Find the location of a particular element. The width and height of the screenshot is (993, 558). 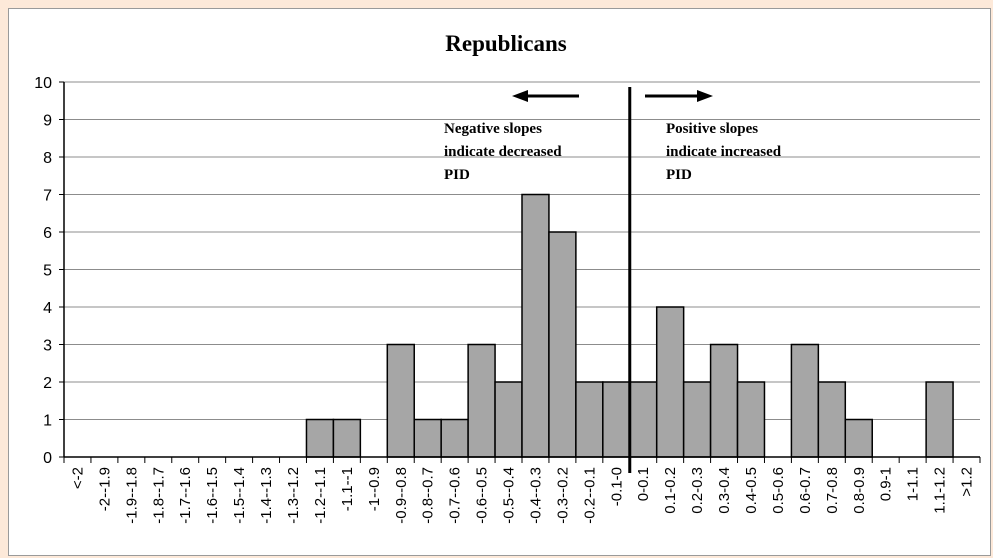

y-tick-label: 2 is located at coordinates (47, 383).